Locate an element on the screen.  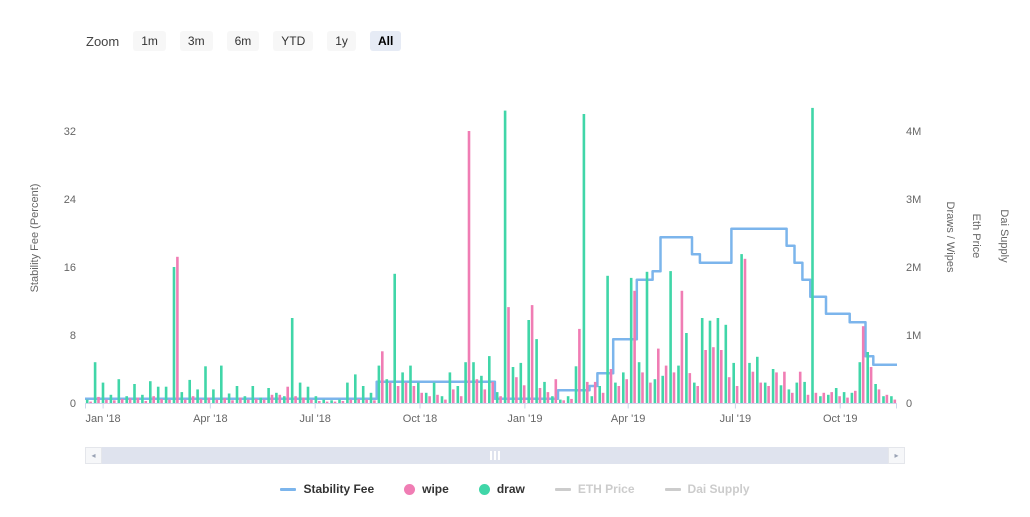
zoom-button-1y: 1y is located at coordinates (341, 41).